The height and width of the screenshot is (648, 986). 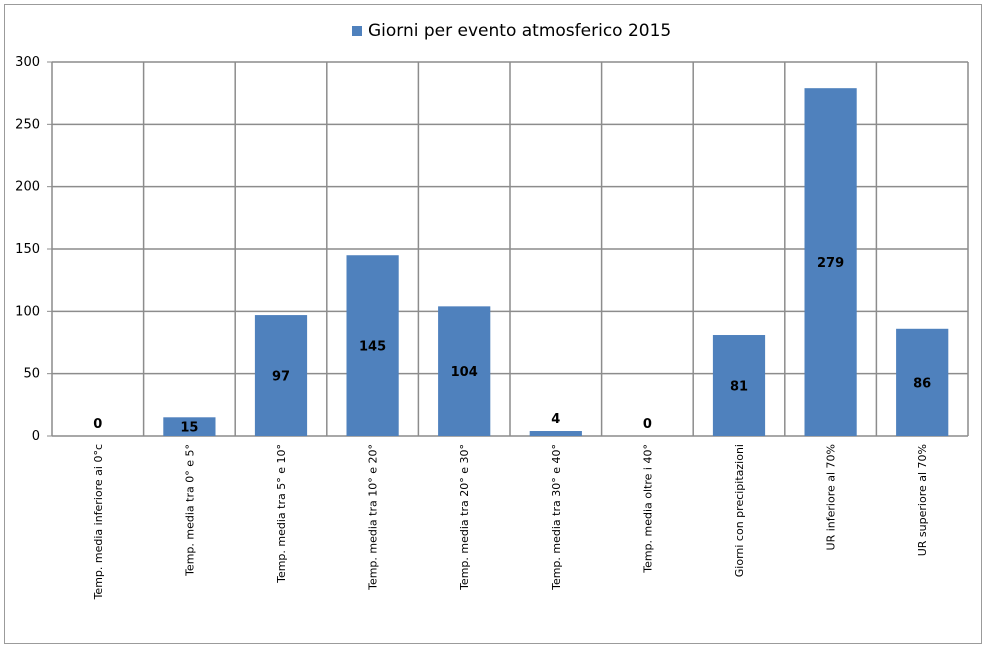 I want to click on data-label: 279, so click(x=830, y=263).